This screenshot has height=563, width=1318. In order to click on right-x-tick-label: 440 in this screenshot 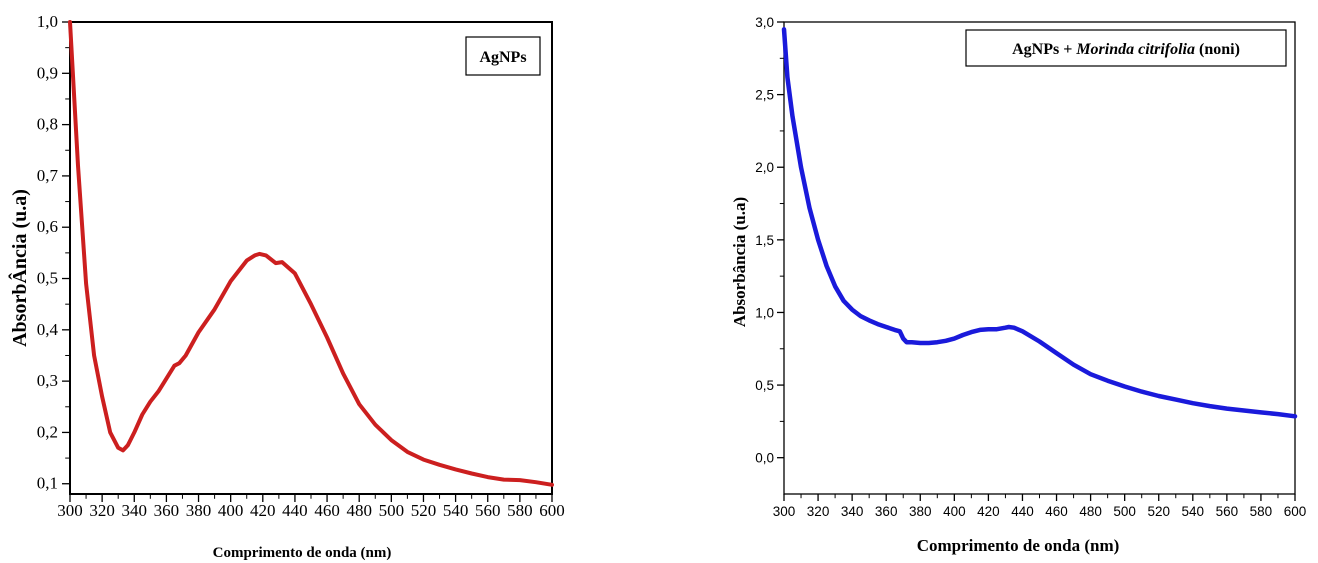, I will do `click(1022, 511)`.